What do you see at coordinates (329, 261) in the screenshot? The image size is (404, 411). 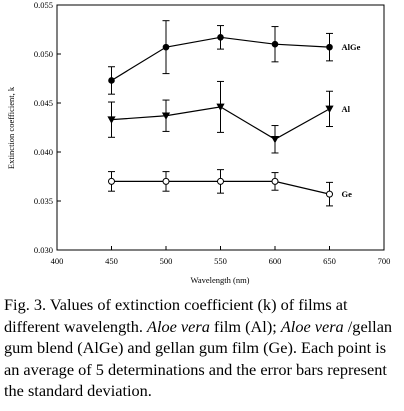 I see `x-tick-label-5: 650` at bounding box center [329, 261].